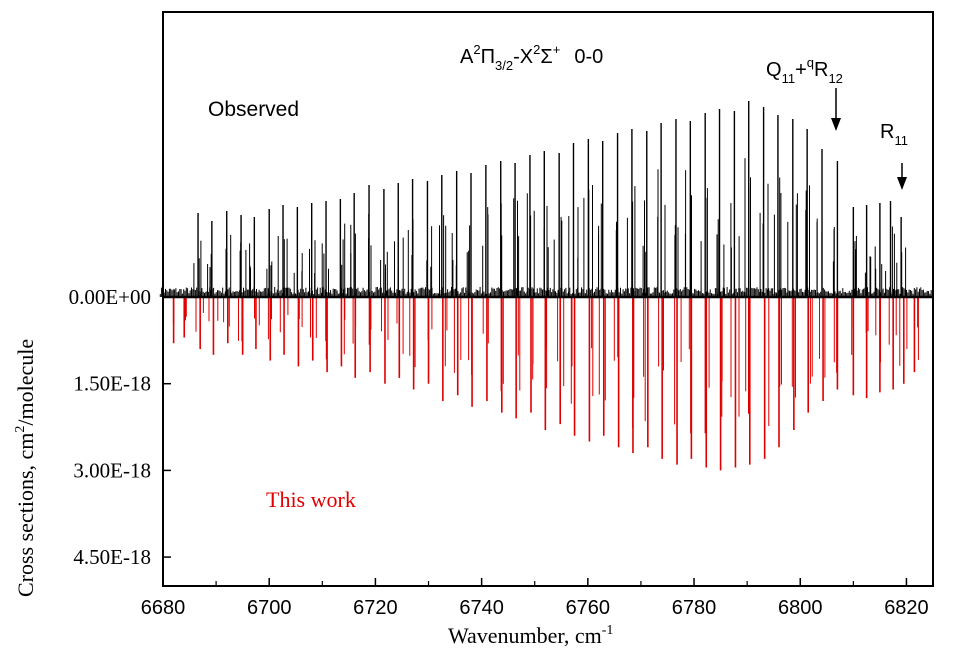  What do you see at coordinates (588, 608) in the screenshot?
I see `x-tick-label: 6760` at bounding box center [588, 608].